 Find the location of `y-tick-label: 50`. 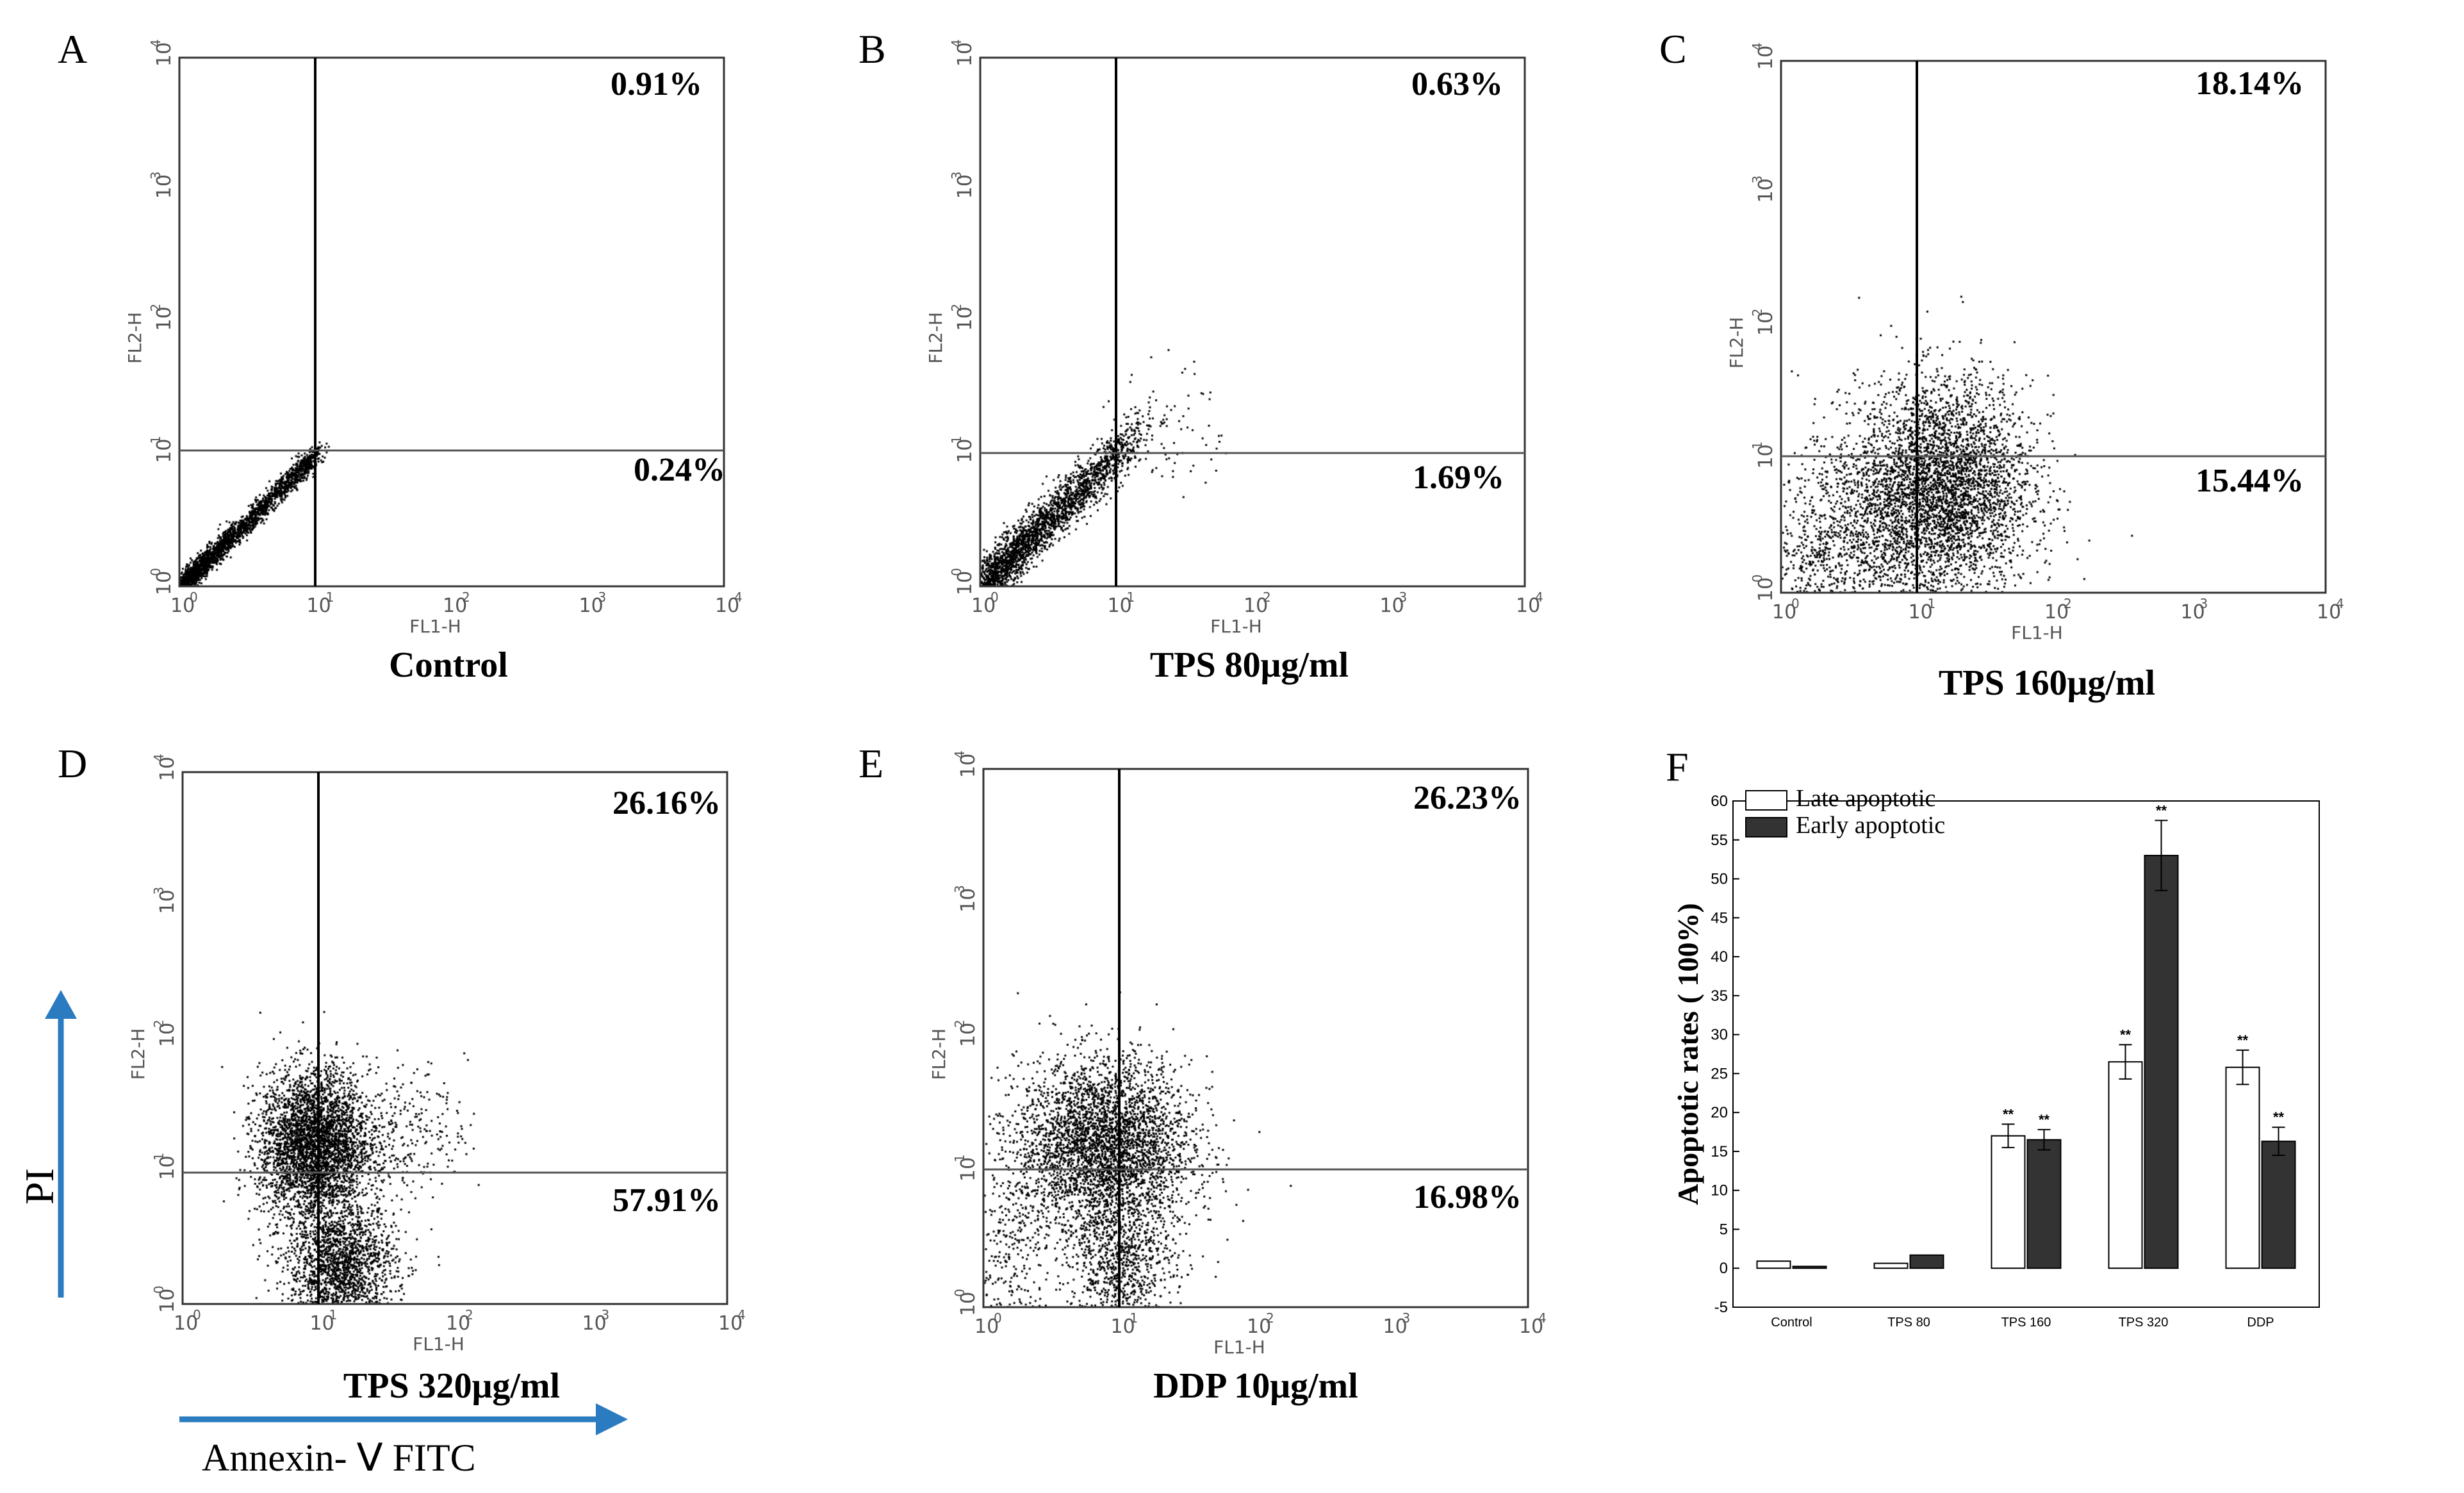

y-tick-label: 50 is located at coordinates (1719, 879).